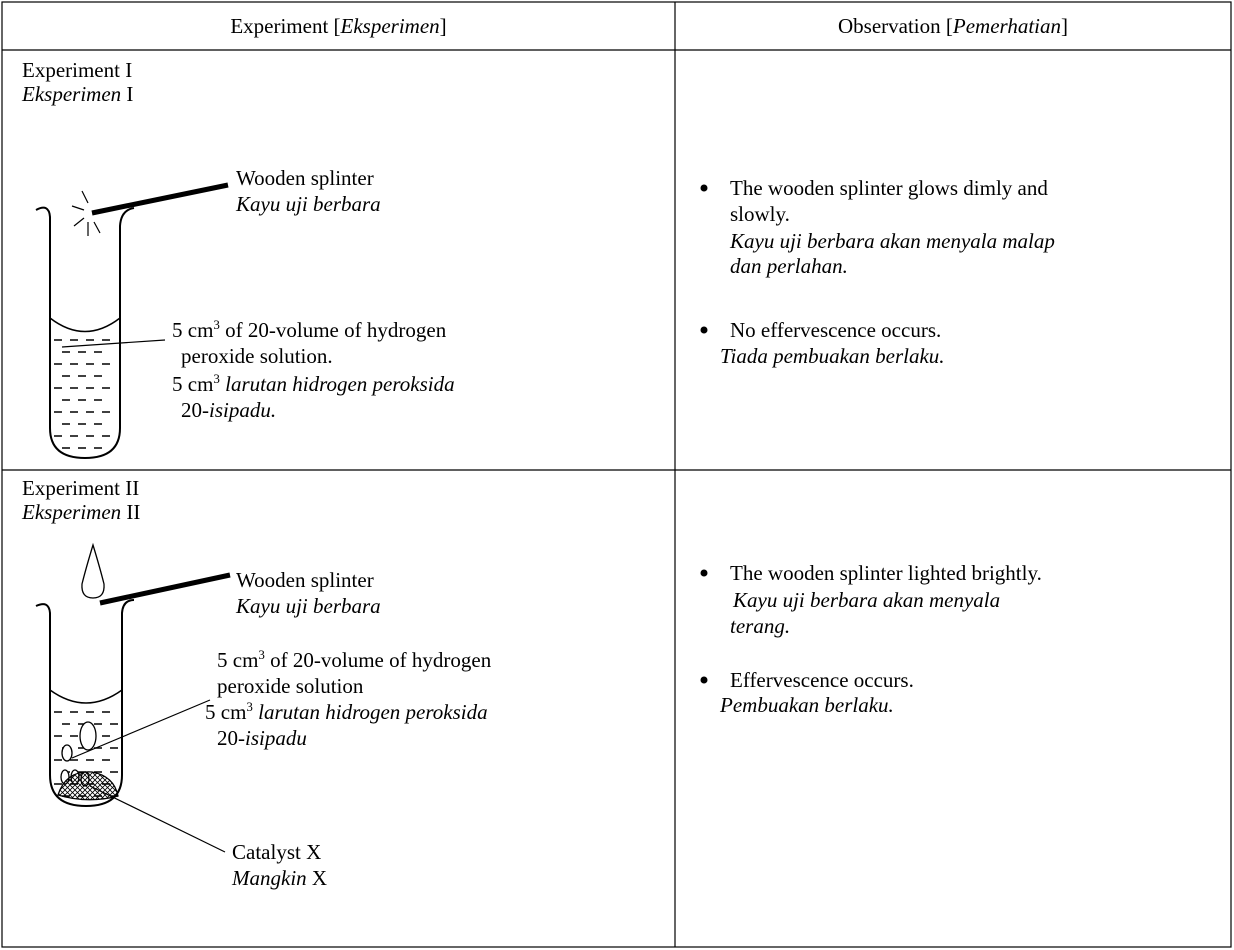  I want to click on text-run: X, so click(317, 878).